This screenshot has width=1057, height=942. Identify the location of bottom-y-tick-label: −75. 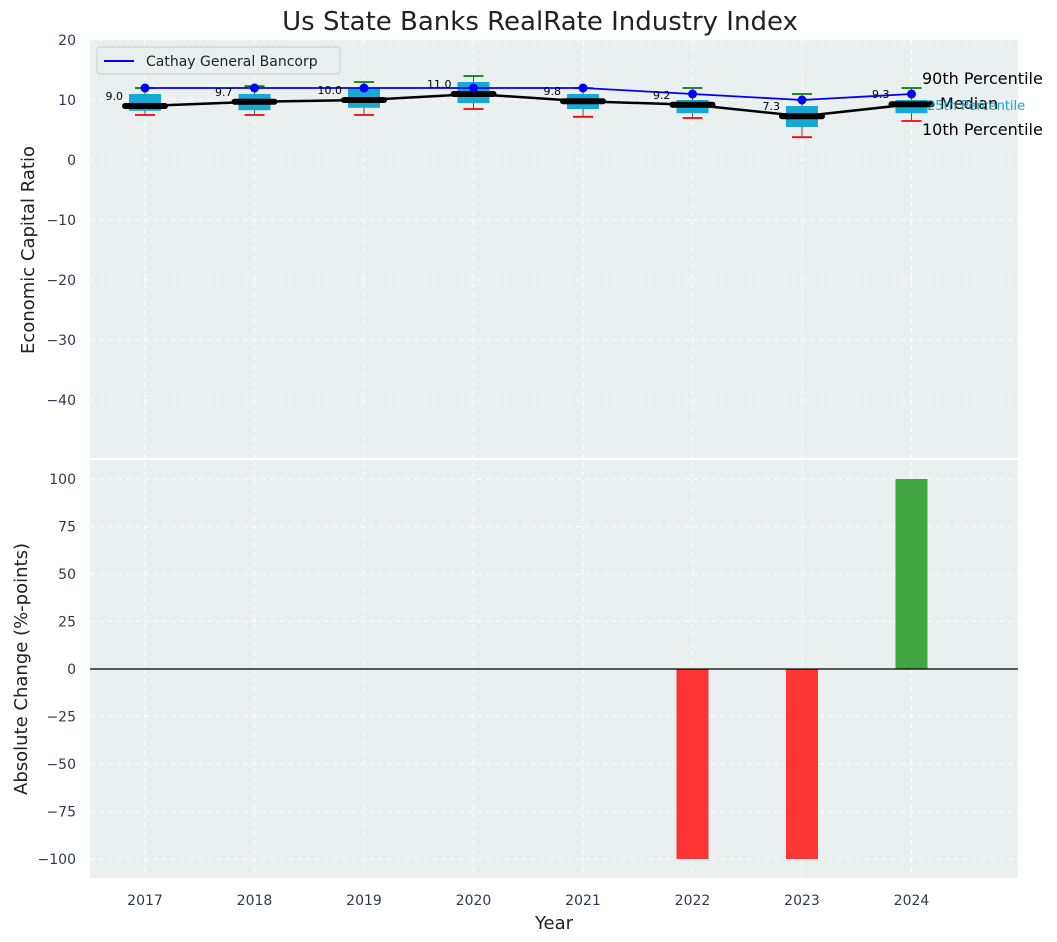
(61, 813).